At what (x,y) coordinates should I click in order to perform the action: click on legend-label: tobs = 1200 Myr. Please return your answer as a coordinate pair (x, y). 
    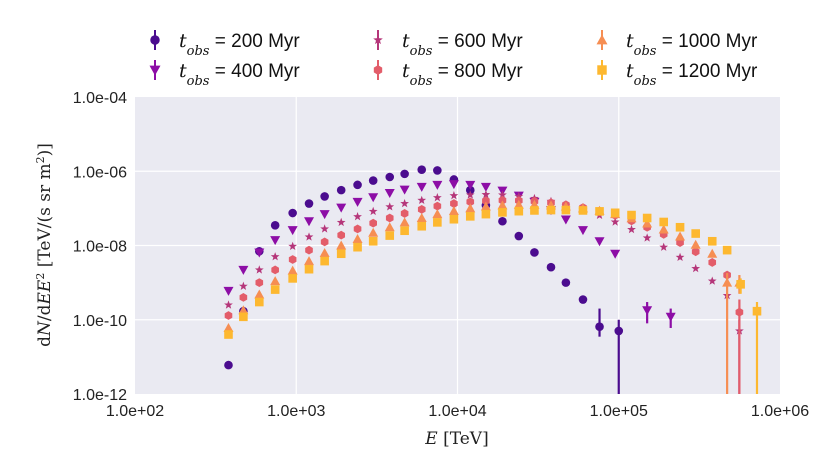
    Looking at the image, I should click on (692, 74).